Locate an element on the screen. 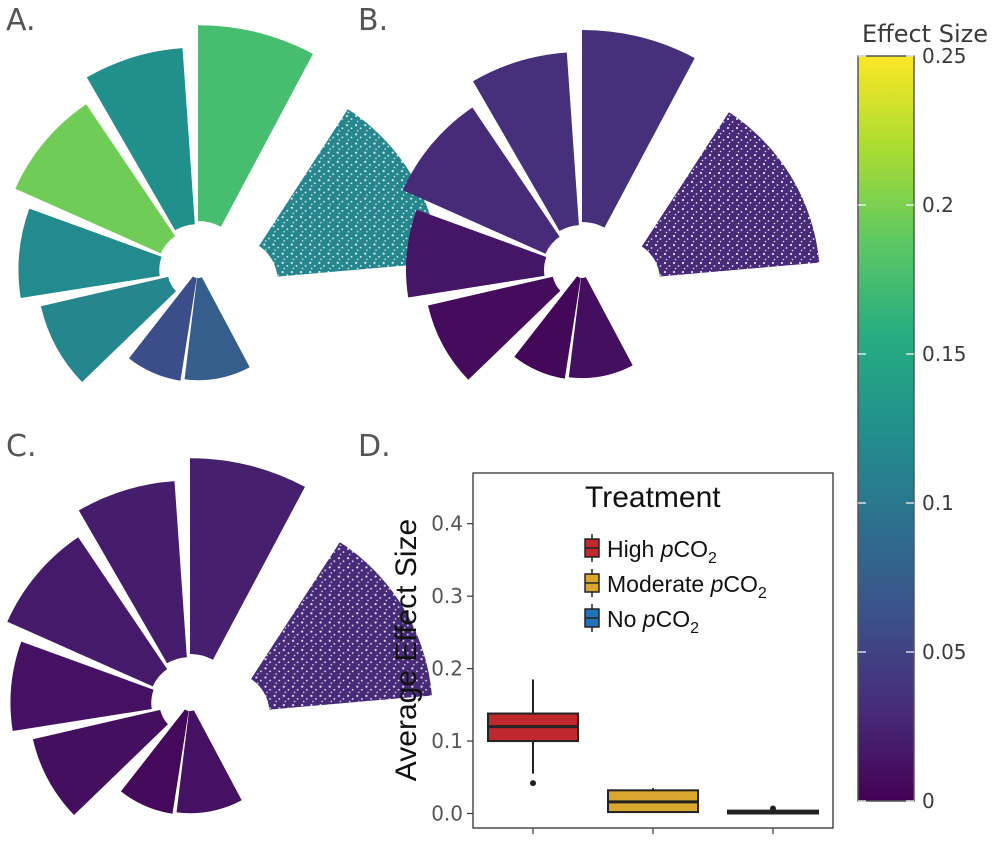  colorbar-tick-label: 0.05 is located at coordinates (944, 652).